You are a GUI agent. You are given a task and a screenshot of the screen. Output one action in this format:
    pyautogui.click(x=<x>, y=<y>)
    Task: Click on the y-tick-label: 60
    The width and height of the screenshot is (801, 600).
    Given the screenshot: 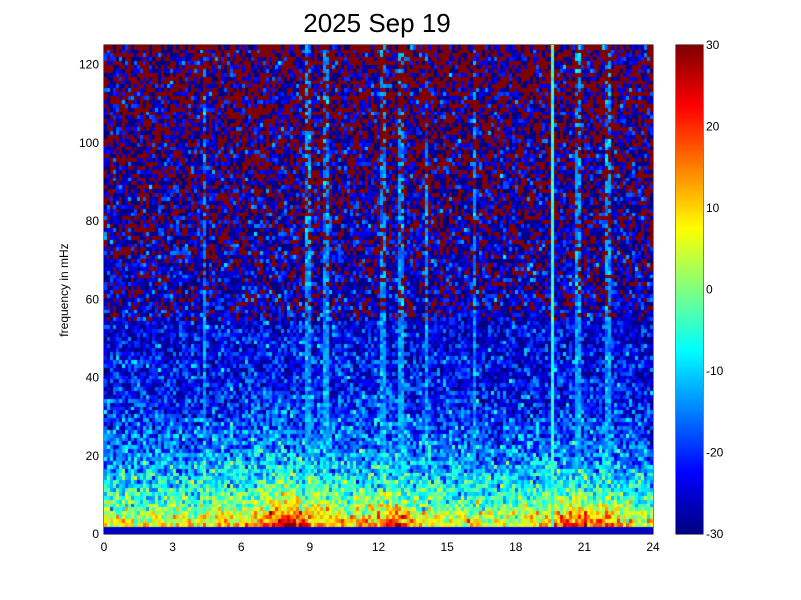 What is the action you would take?
    pyautogui.click(x=93, y=299)
    